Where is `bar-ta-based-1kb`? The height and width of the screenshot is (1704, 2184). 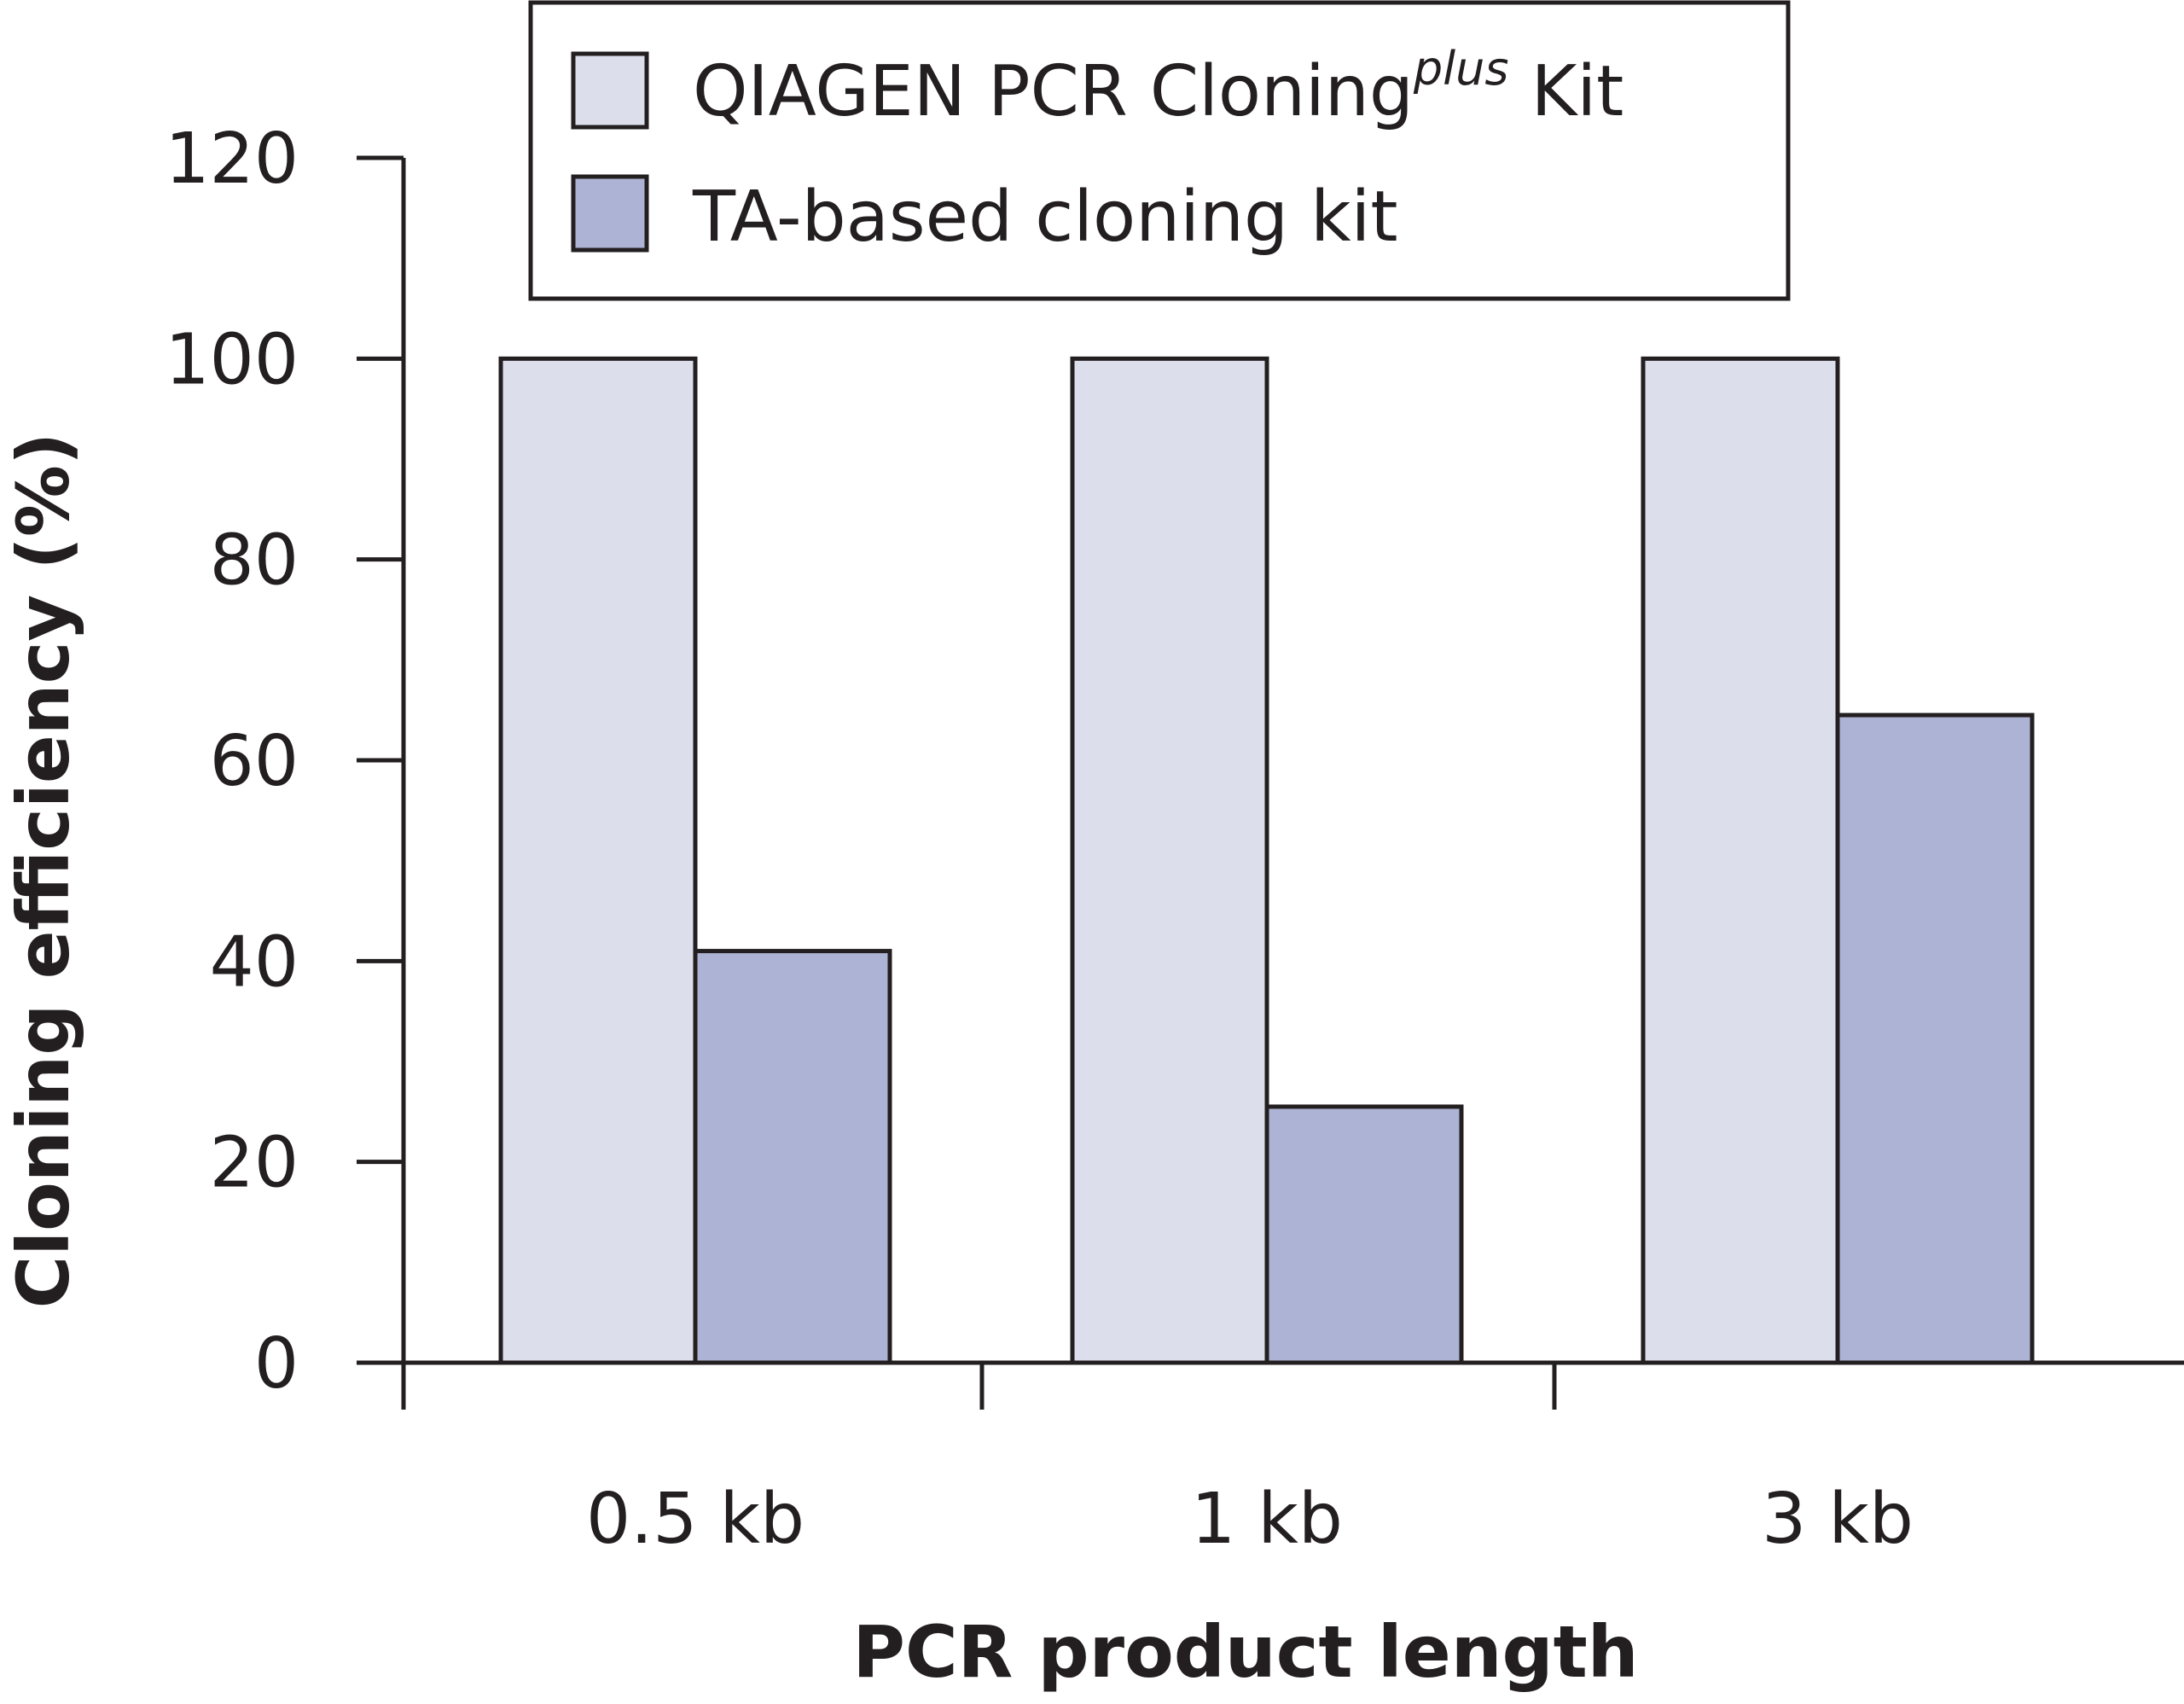
bar-ta-based-1kb is located at coordinates (1364, 1235).